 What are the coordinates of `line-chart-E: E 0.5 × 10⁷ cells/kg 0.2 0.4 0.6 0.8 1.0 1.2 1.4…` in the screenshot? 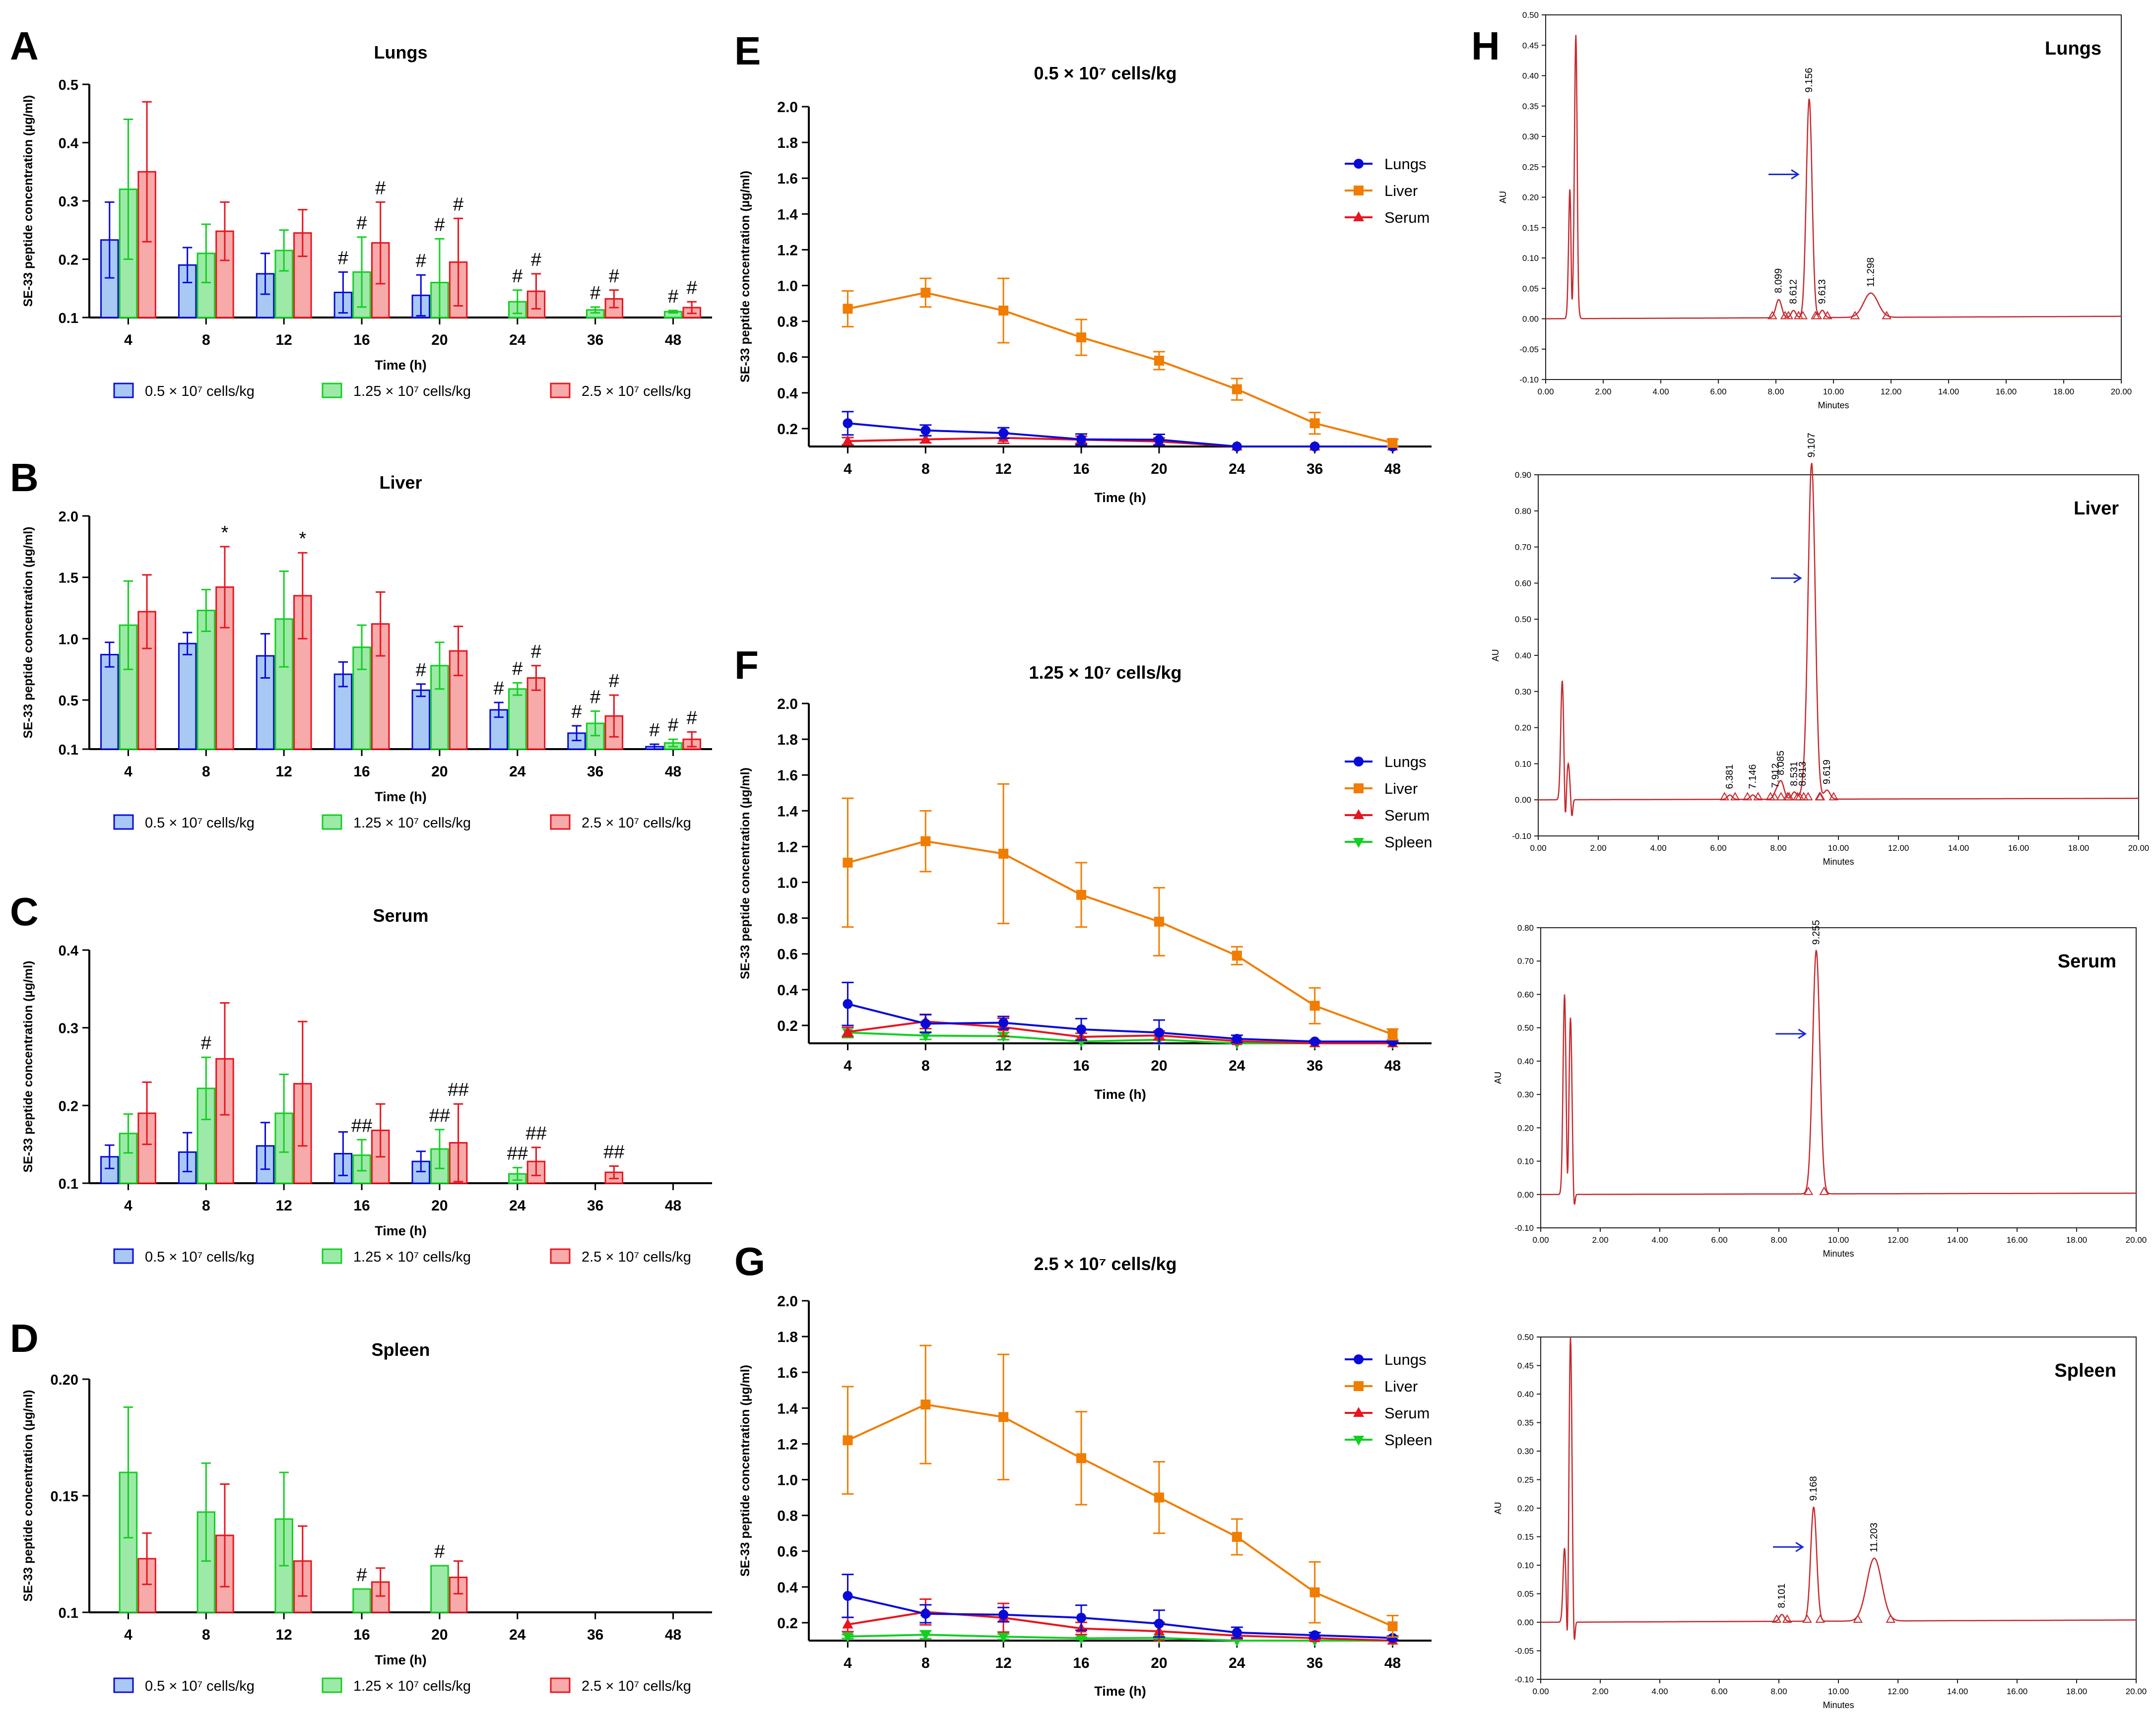 It's located at (1083, 267).